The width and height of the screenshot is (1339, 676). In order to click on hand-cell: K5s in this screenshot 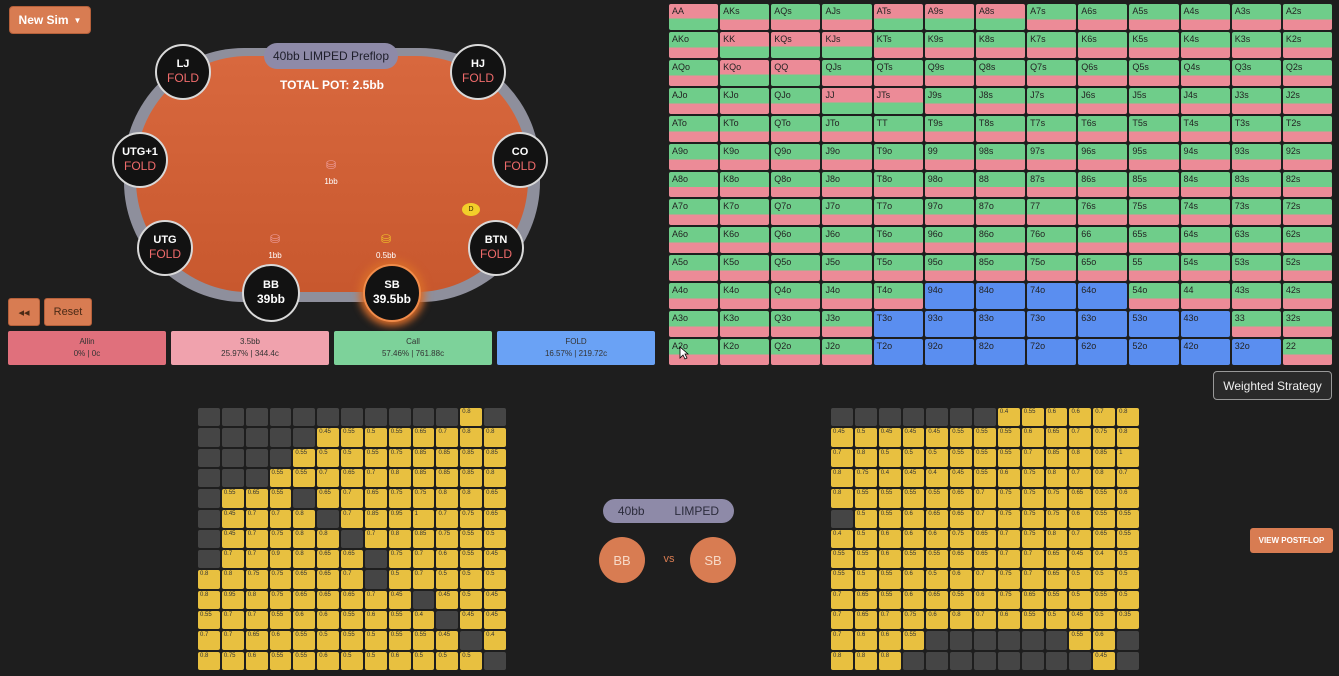, I will do `click(1154, 44)`.